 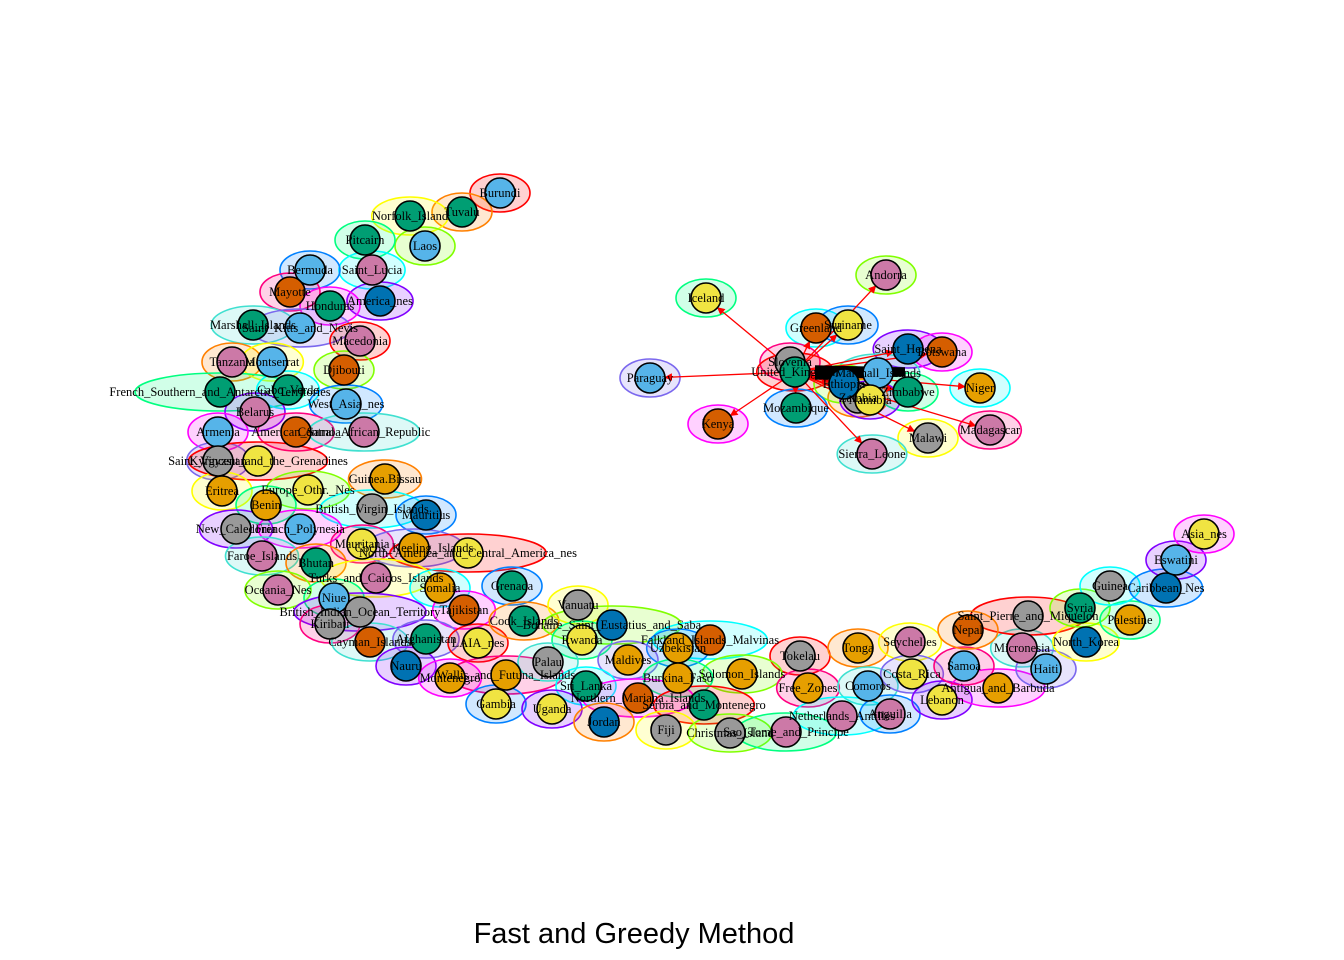 What do you see at coordinates (426, 639) in the screenshot?
I see `node-afghanistan` at bounding box center [426, 639].